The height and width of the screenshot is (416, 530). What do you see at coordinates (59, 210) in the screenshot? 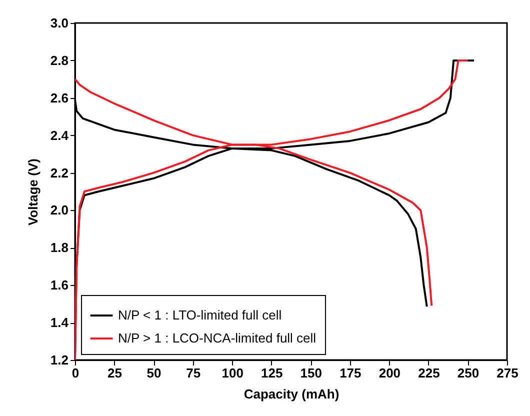
I see `y-tick-label: 2.0` at bounding box center [59, 210].